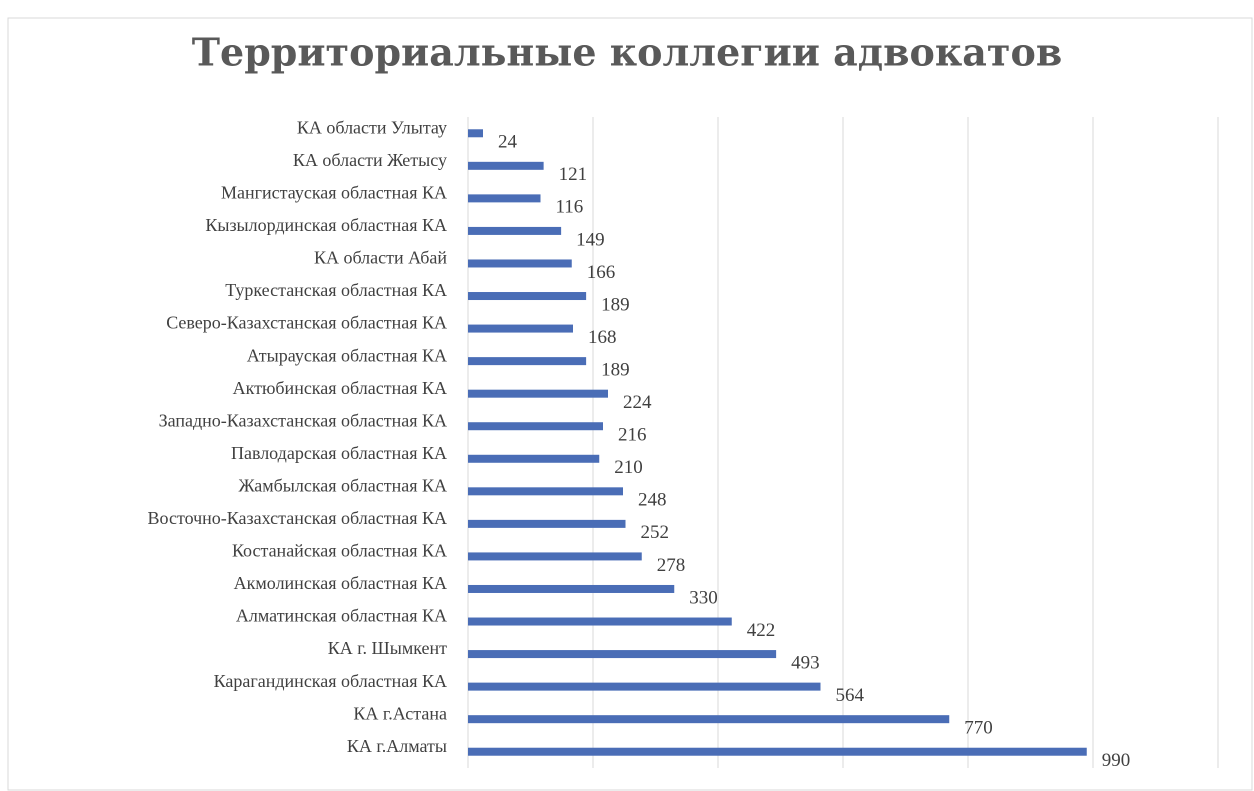  Describe the element at coordinates (303, 420) in the screenshot. I see `y-tick-label: Западно-Казахстанская областная КА` at that location.